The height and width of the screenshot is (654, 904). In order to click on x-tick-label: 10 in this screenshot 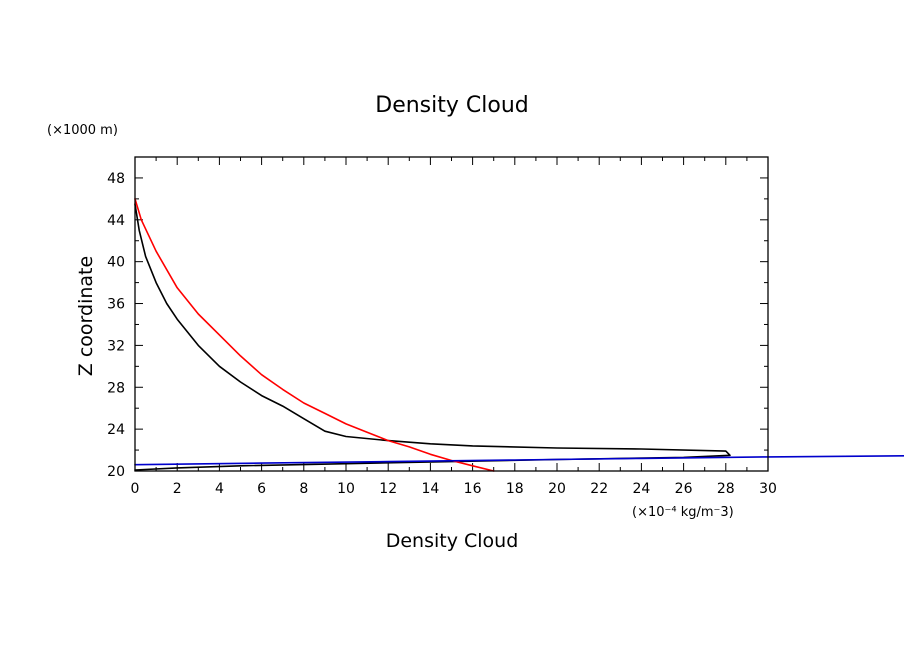, I will do `click(346, 489)`.